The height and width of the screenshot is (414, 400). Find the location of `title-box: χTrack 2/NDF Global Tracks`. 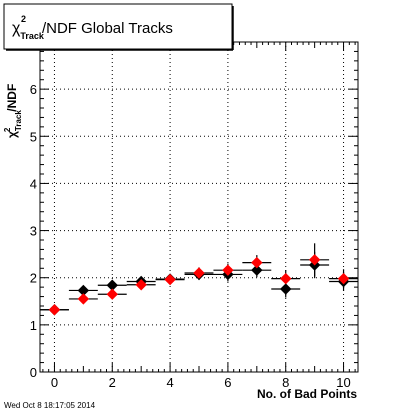

title-box: χTrack 2/NDF Global Tracks is located at coordinates (118, 27).